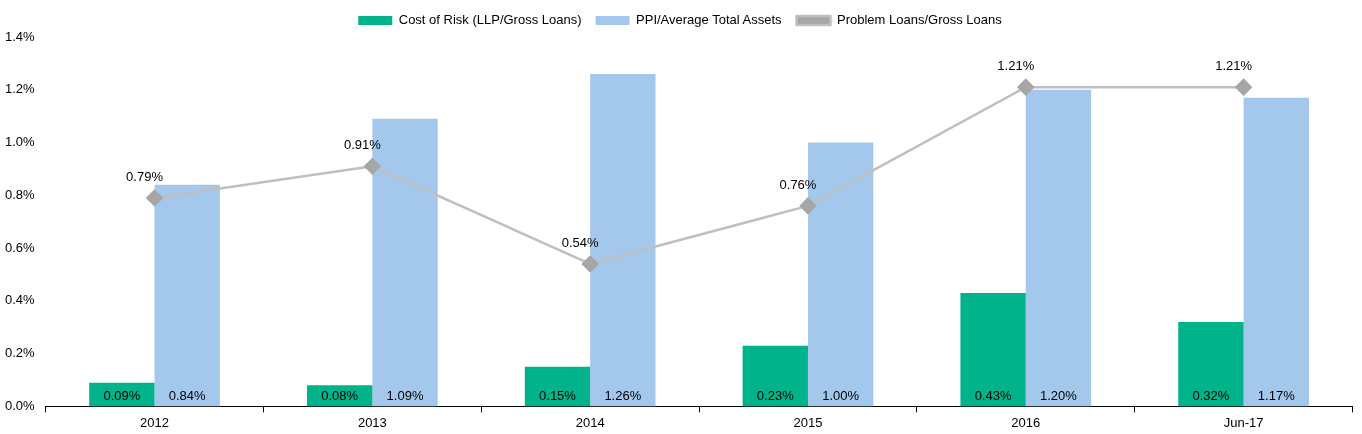  What do you see at coordinates (623, 396) in the screenshot?
I see `data-label: 1.26%` at bounding box center [623, 396].